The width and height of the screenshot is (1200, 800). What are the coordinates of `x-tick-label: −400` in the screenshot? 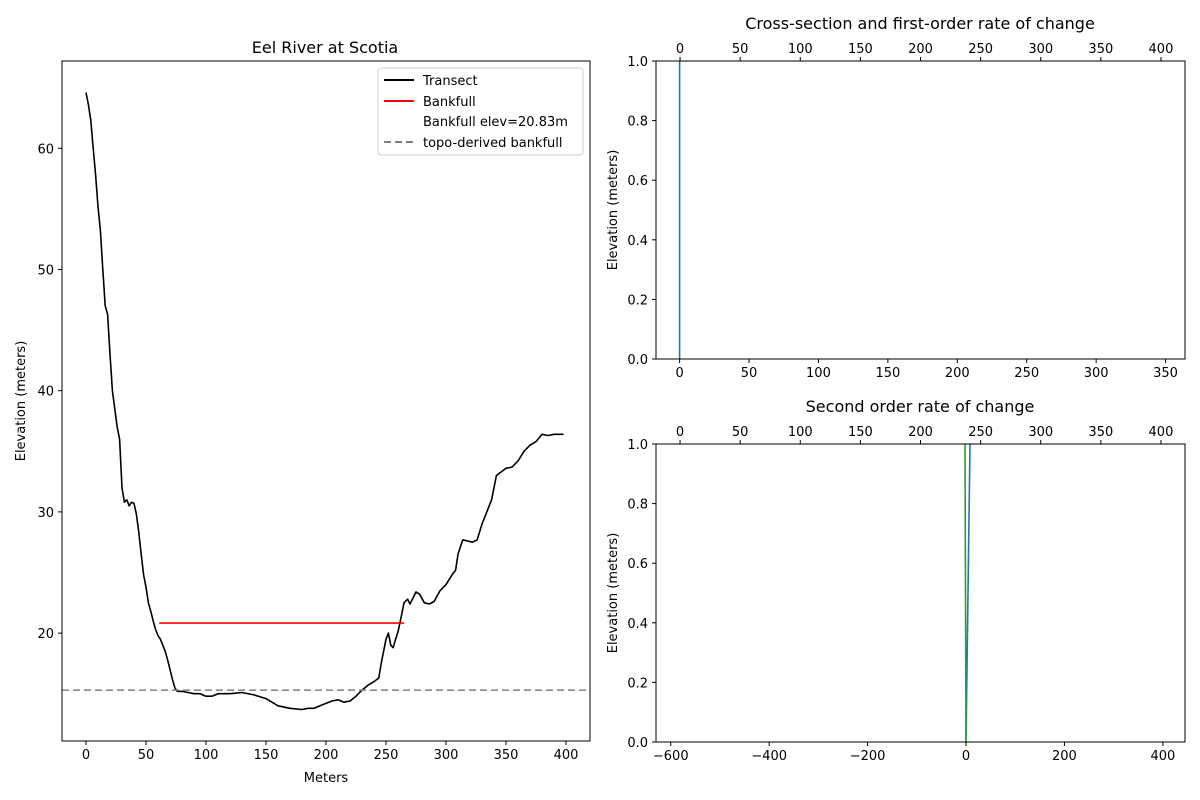 It's located at (769, 756).